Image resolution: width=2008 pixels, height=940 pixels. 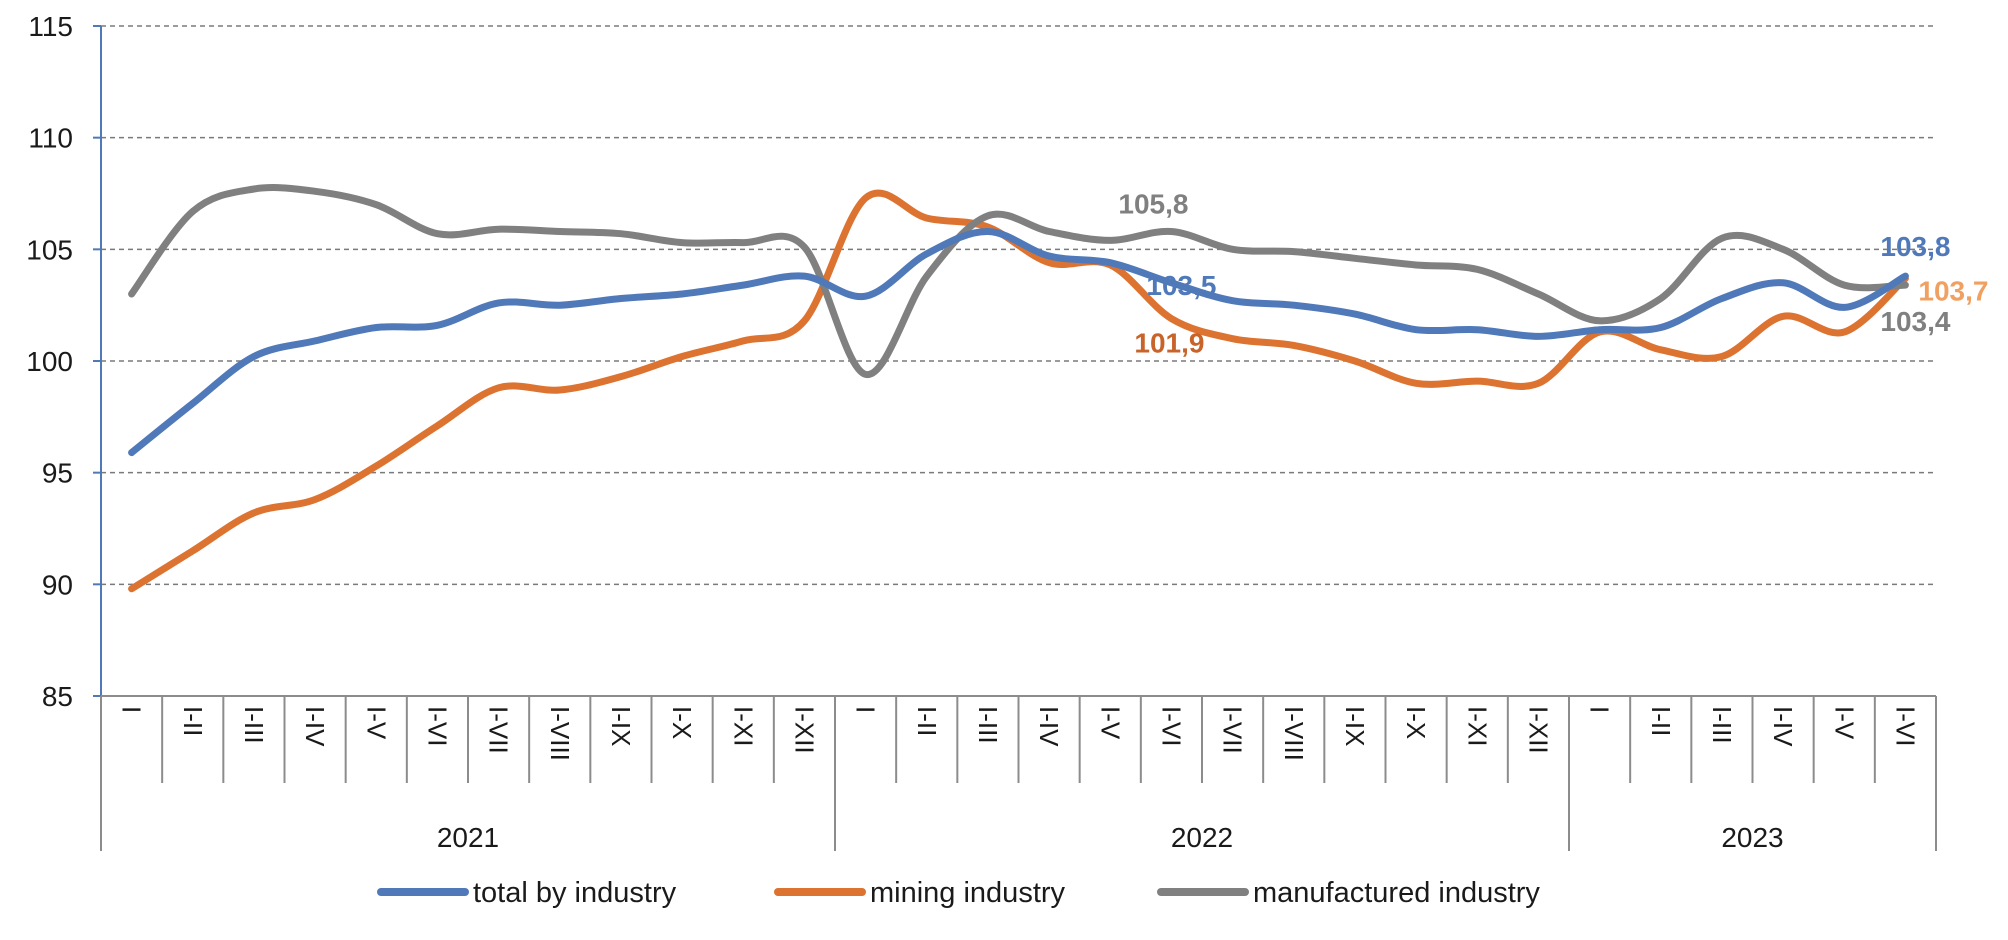 What do you see at coordinates (1752, 837) in the screenshot?
I see `year-label: 2023` at bounding box center [1752, 837].